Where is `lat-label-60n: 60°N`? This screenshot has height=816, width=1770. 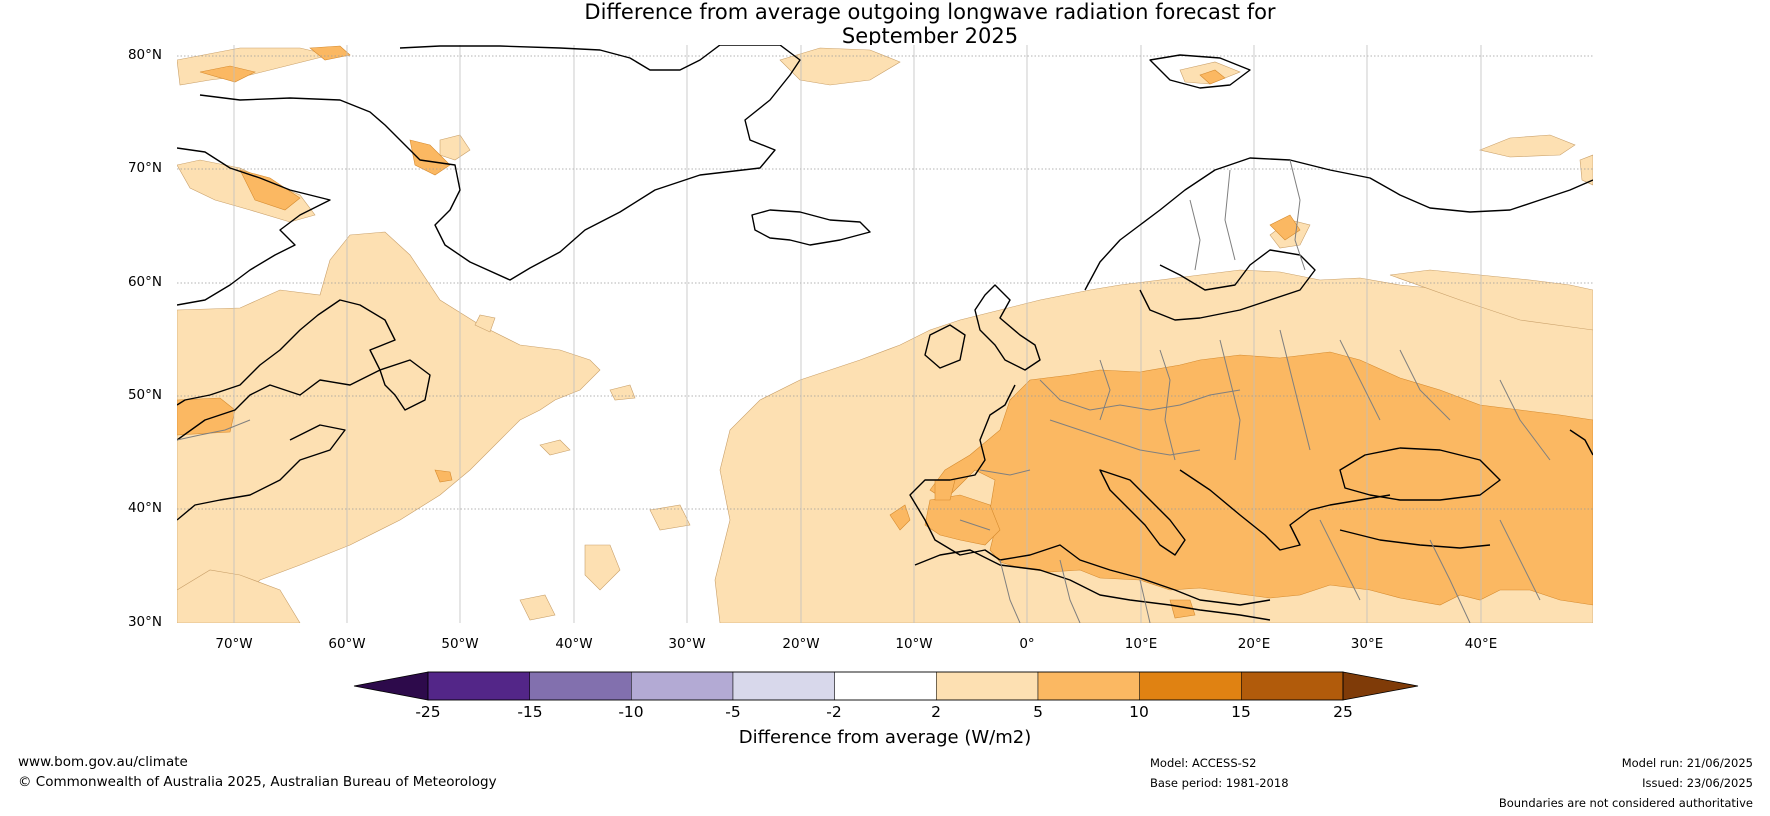
lat-label-60n: 60°N is located at coordinates (144, 282).